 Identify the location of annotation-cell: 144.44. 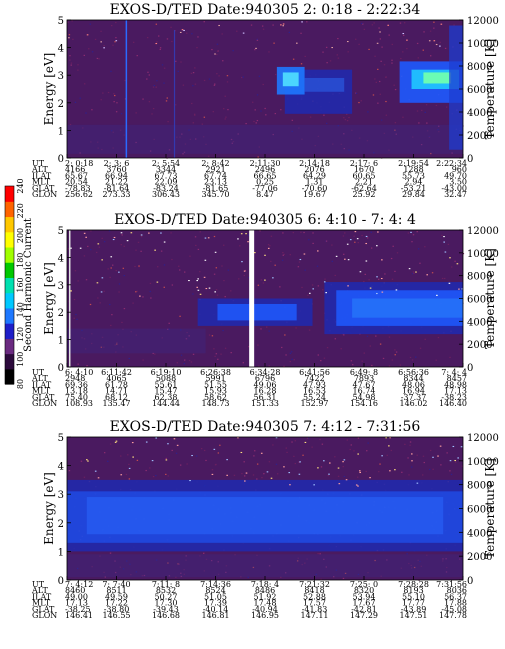
(166, 403).